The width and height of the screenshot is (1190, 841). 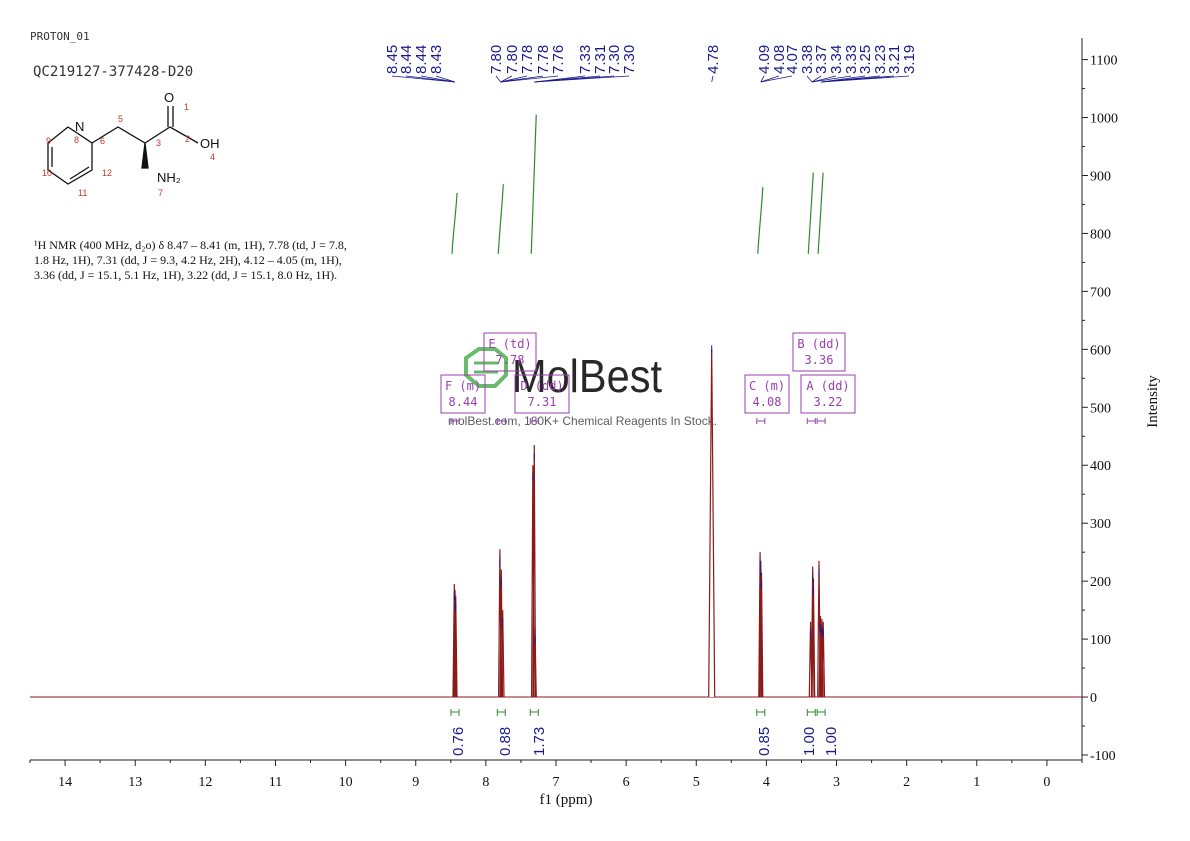 I want to click on molecule-structure, so click(x=123, y=145).